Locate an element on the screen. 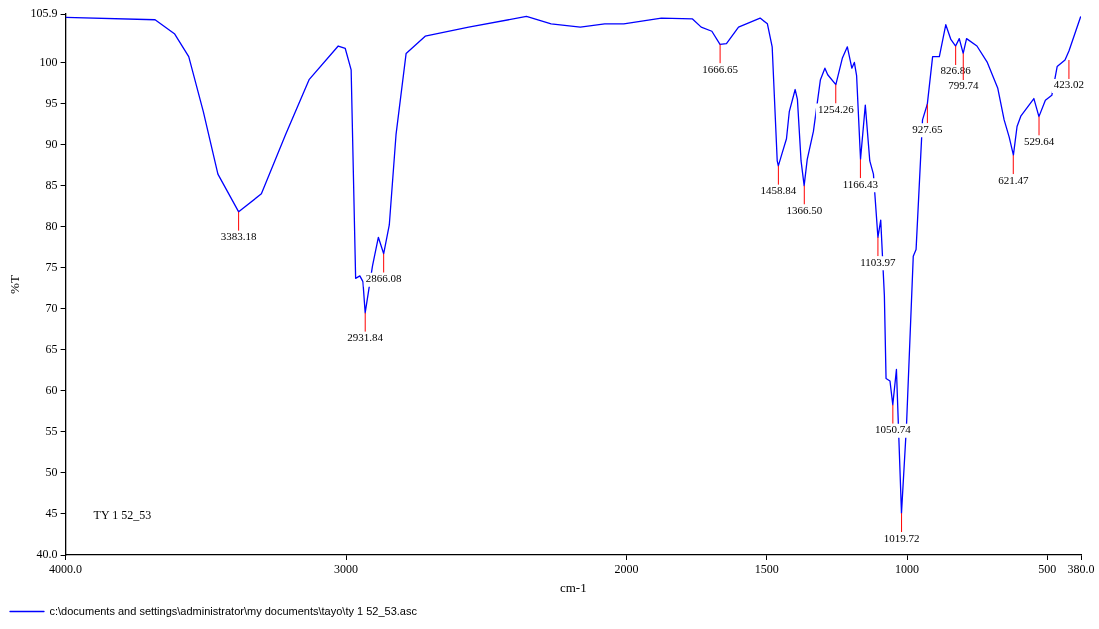  y-tick-label: 90 is located at coordinates (51, 143).